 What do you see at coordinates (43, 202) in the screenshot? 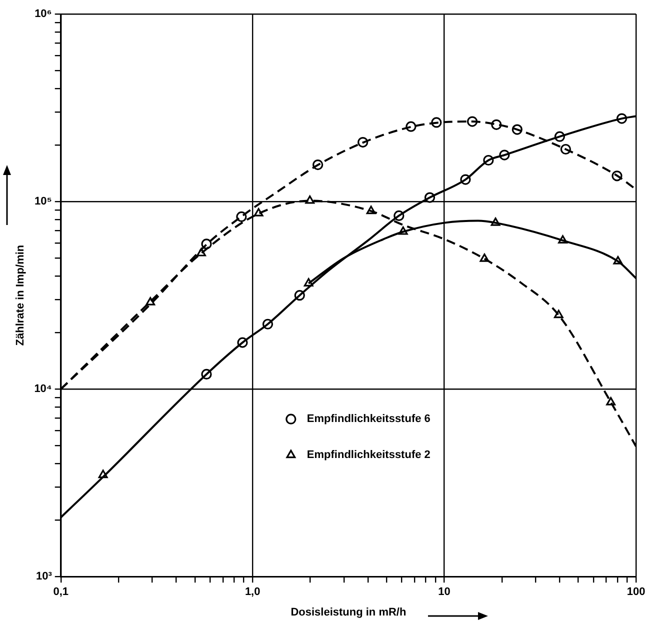
I see `y-tick-label: 10⁵` at bounding box center [43, 202].